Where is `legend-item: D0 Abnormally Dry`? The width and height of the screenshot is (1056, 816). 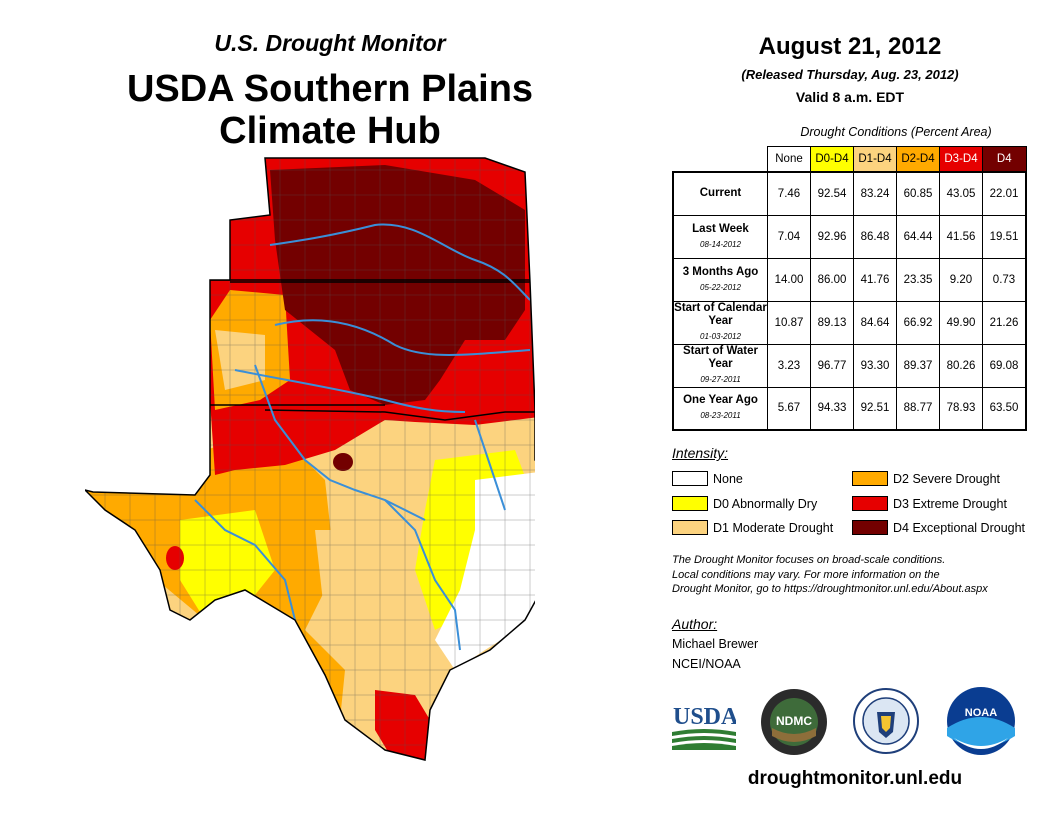
legend-item: D0 Abnormally Dry is located at coordinates (744, 503).